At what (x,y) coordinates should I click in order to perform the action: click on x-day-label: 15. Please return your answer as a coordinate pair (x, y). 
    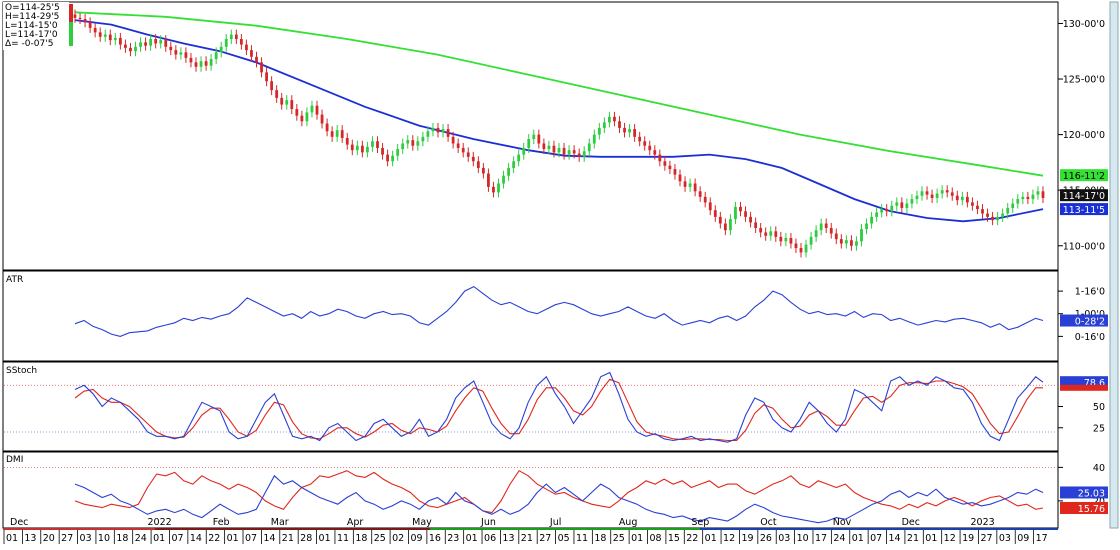
    Looking at the image, I should click on (674, 538).